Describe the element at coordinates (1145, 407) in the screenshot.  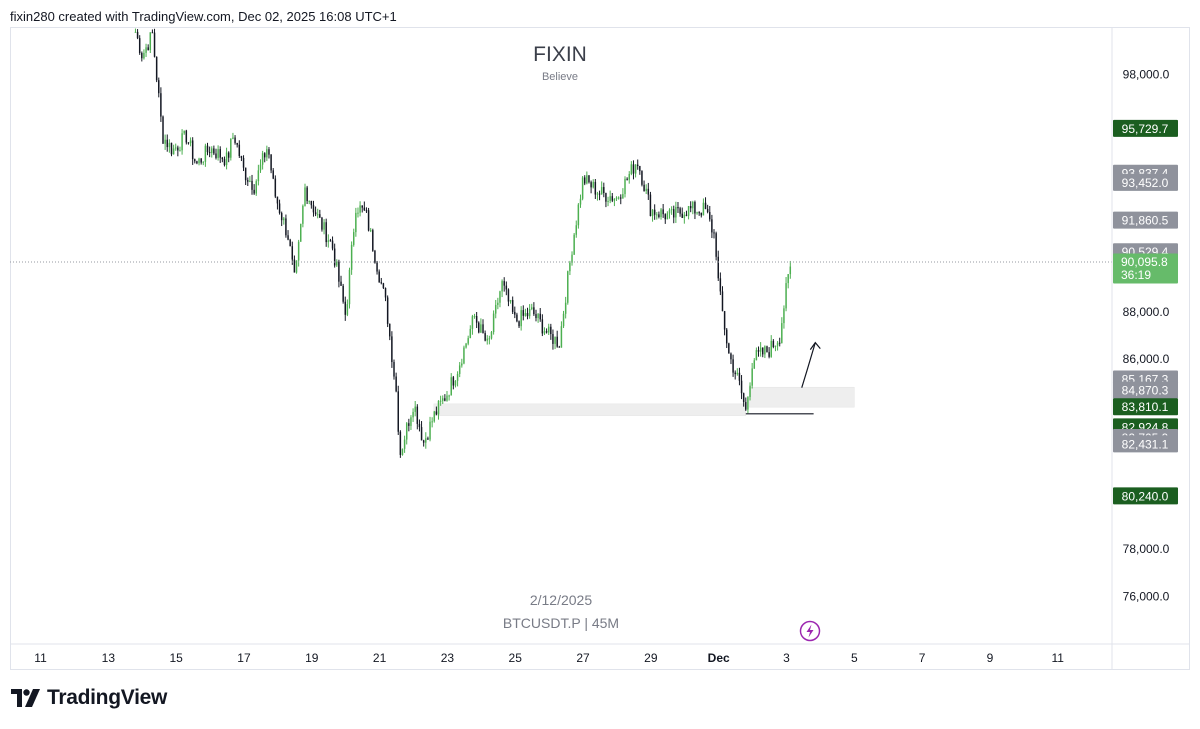
I see `price-label: 83,810.1` at that location.